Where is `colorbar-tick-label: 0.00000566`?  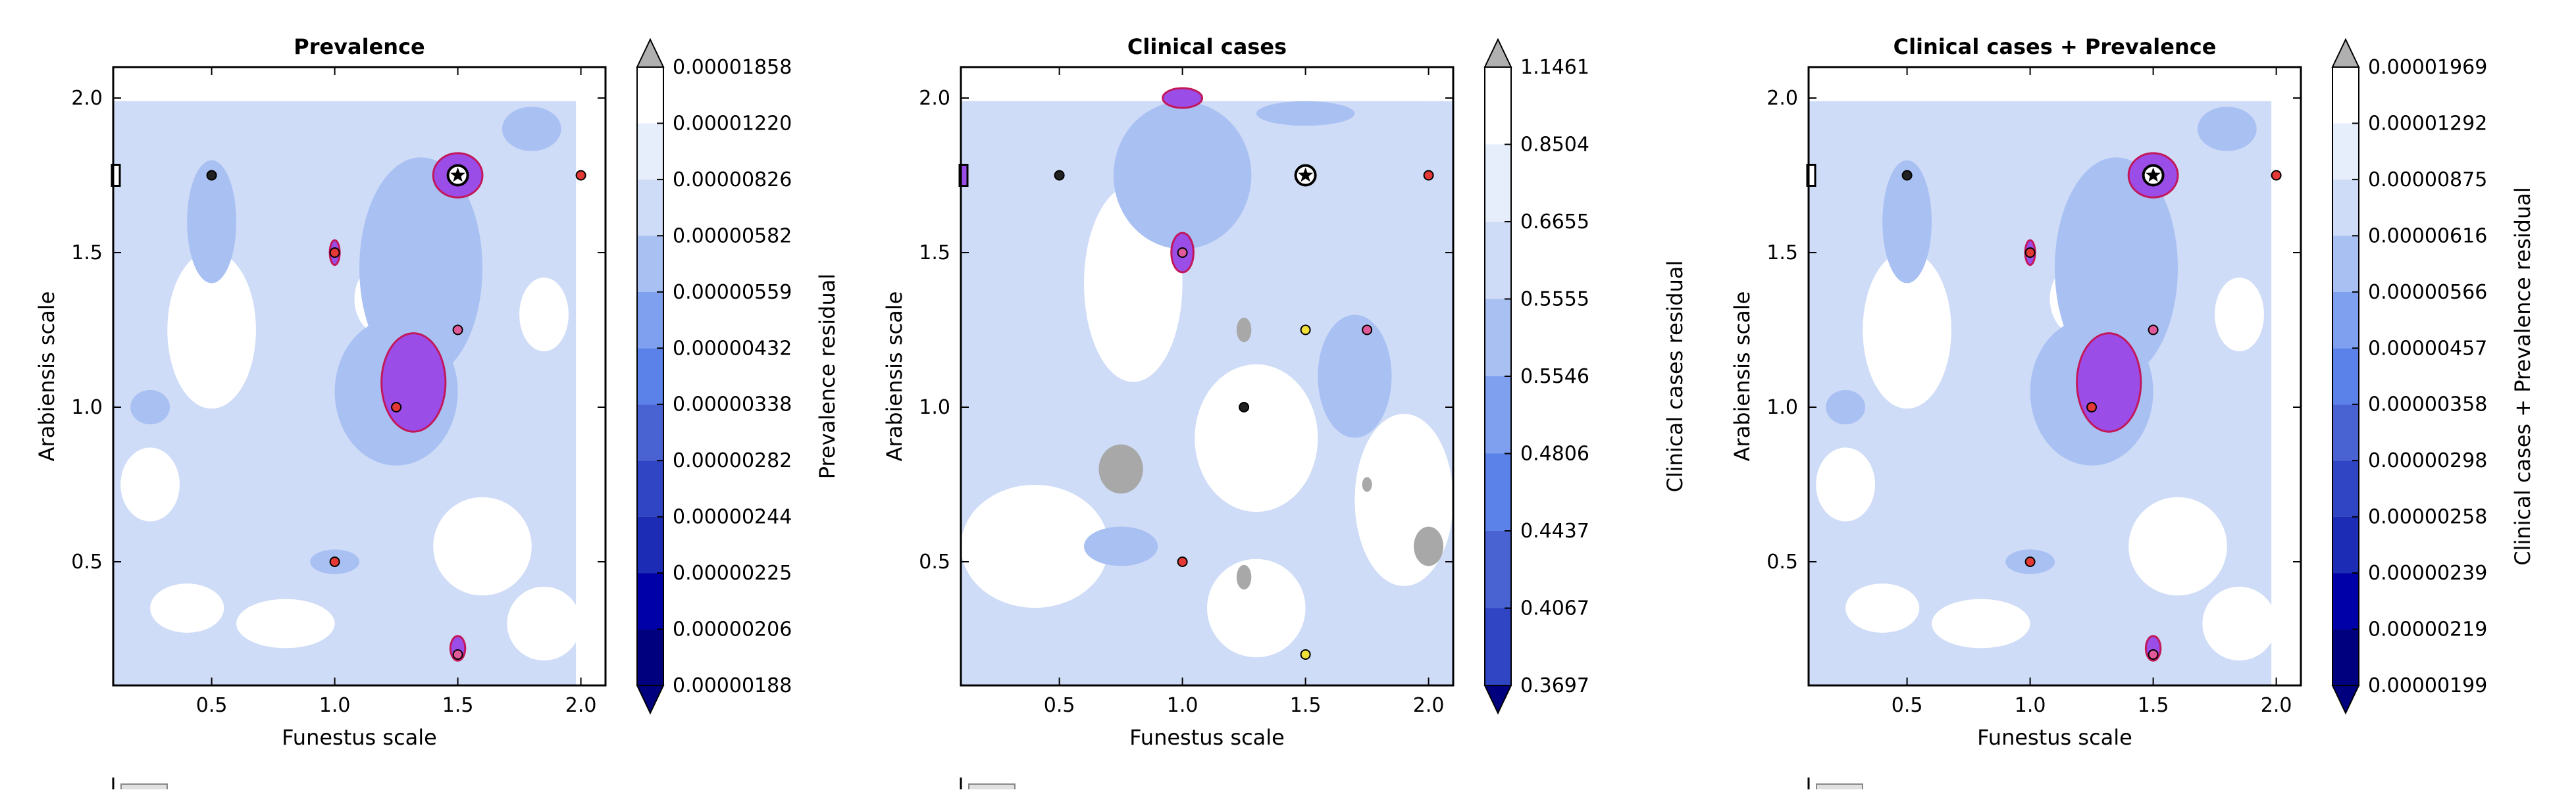
colorbar-tick-label: 0.00000566 is located at coordinates (2427, 292).